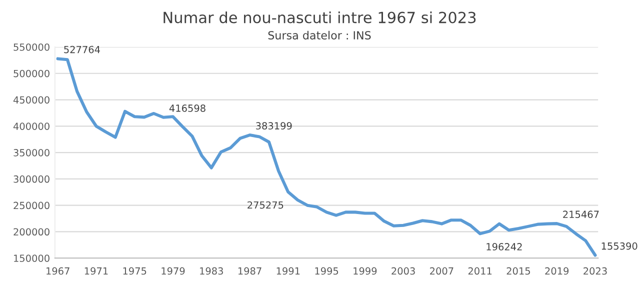  What do you see at coordinates (32, 74) in the screenshot?
I see `y-tick-label: 500000` at bounding box center [32, 74].